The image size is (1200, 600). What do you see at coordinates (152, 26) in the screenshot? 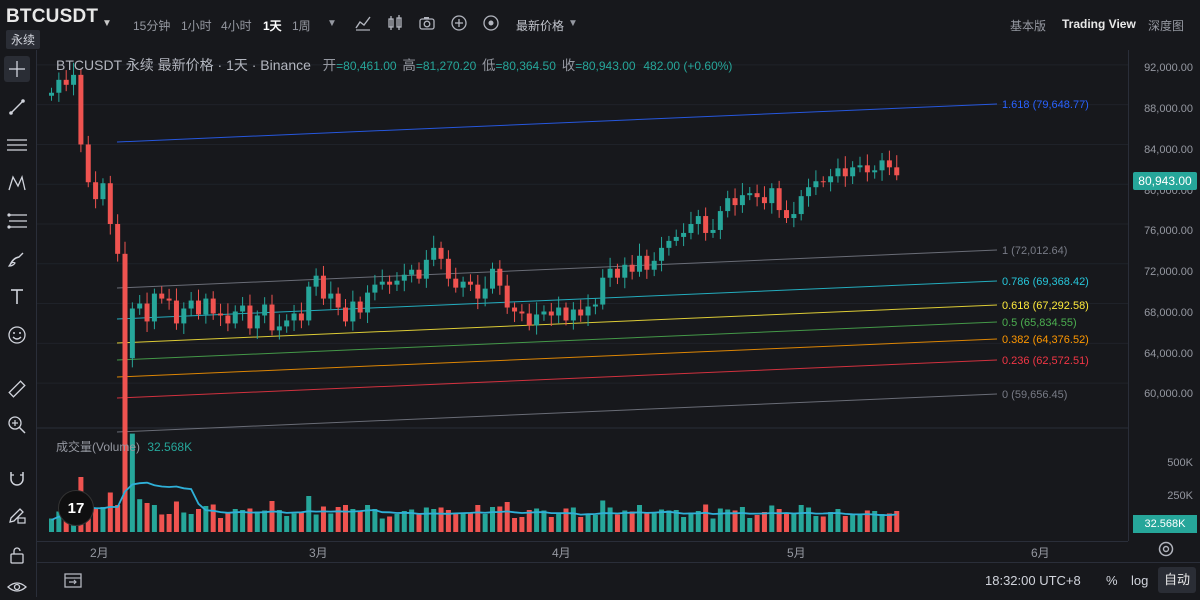
I see `tf-15m: 15分钟` at bounding box center [152, 26].